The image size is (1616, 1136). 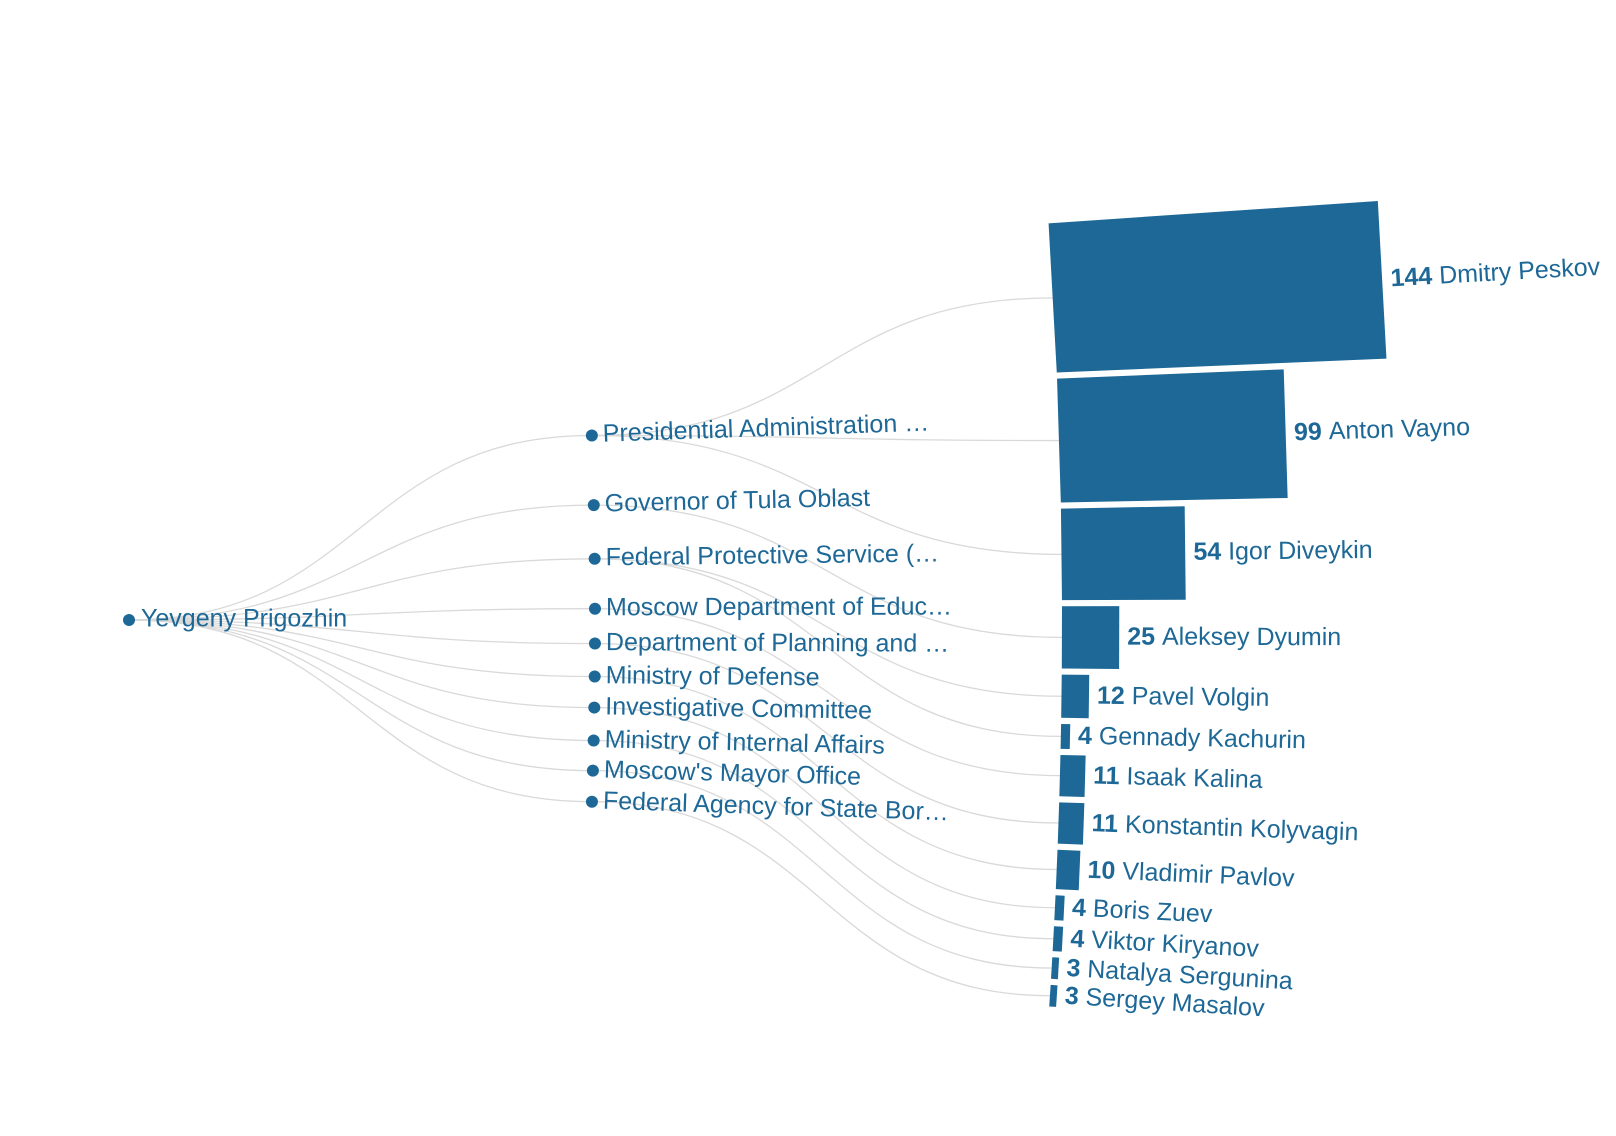 I want to click on bar-pavel-volgin, so click(x=1075, y=696).